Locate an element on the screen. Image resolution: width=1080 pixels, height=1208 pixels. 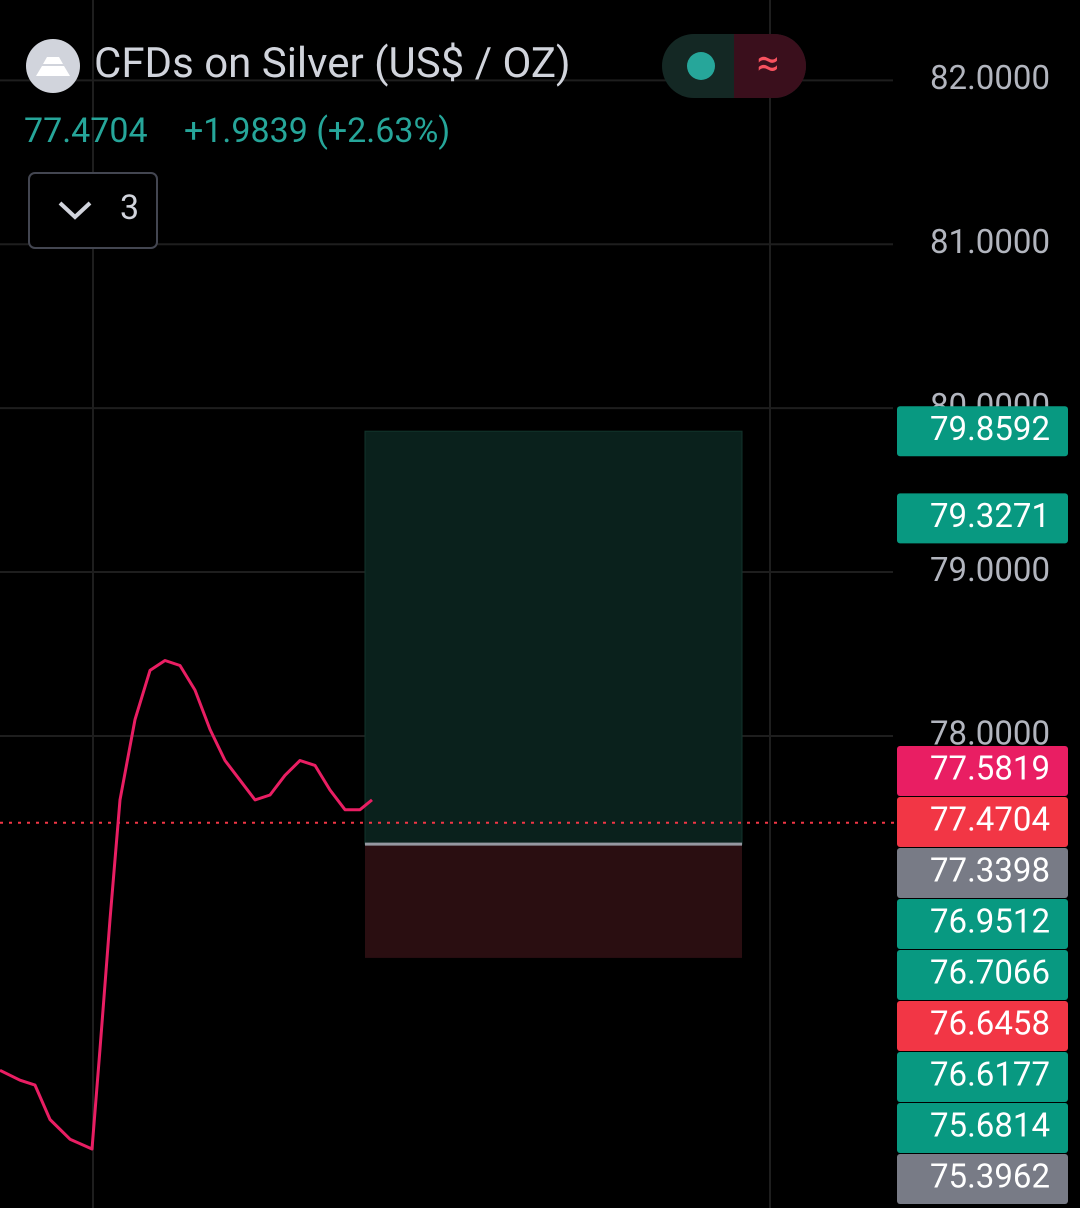
chevron is located at coordinates (75, 210).